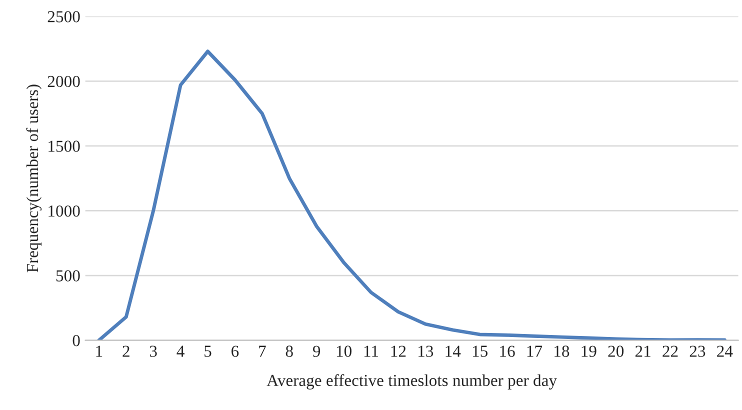 The image size is (742, 410). What do you see at coordinates (589, 351) in the screenshot?
I see `x-tick-label: 19` at bounding box center [589, 351].